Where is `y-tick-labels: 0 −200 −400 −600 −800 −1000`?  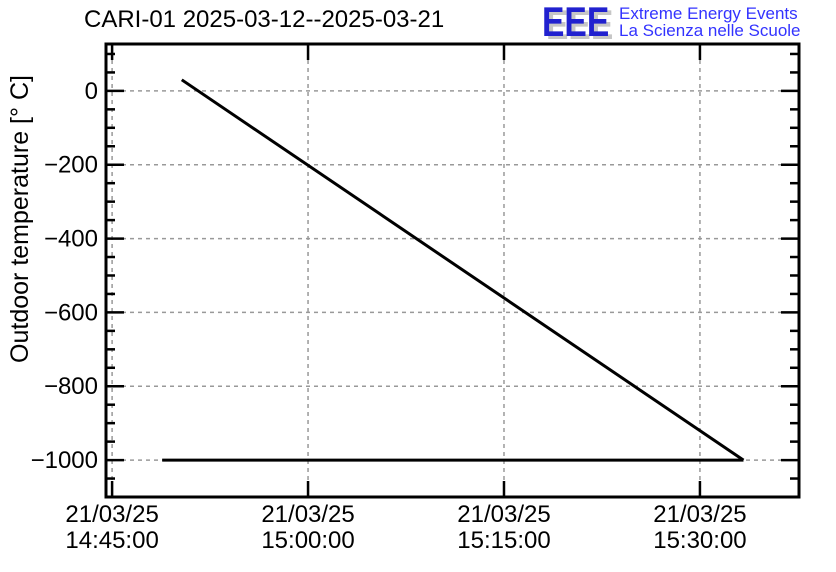 y-tick-labels: 0 −200 −400 −600 −800 −1000 is located at coordinates (64, 276).